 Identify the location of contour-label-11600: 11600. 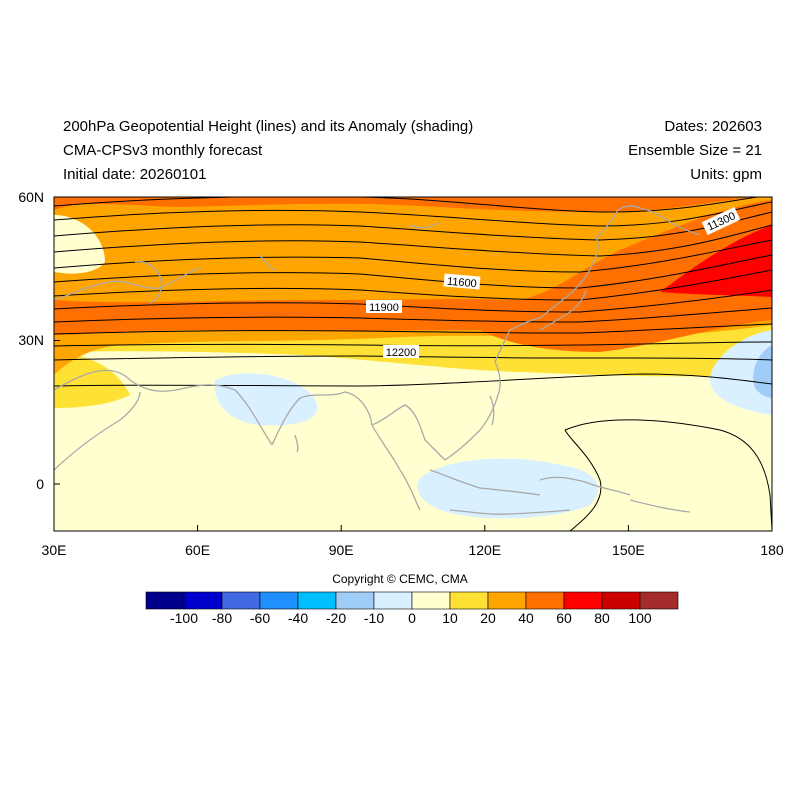
(462, 282).